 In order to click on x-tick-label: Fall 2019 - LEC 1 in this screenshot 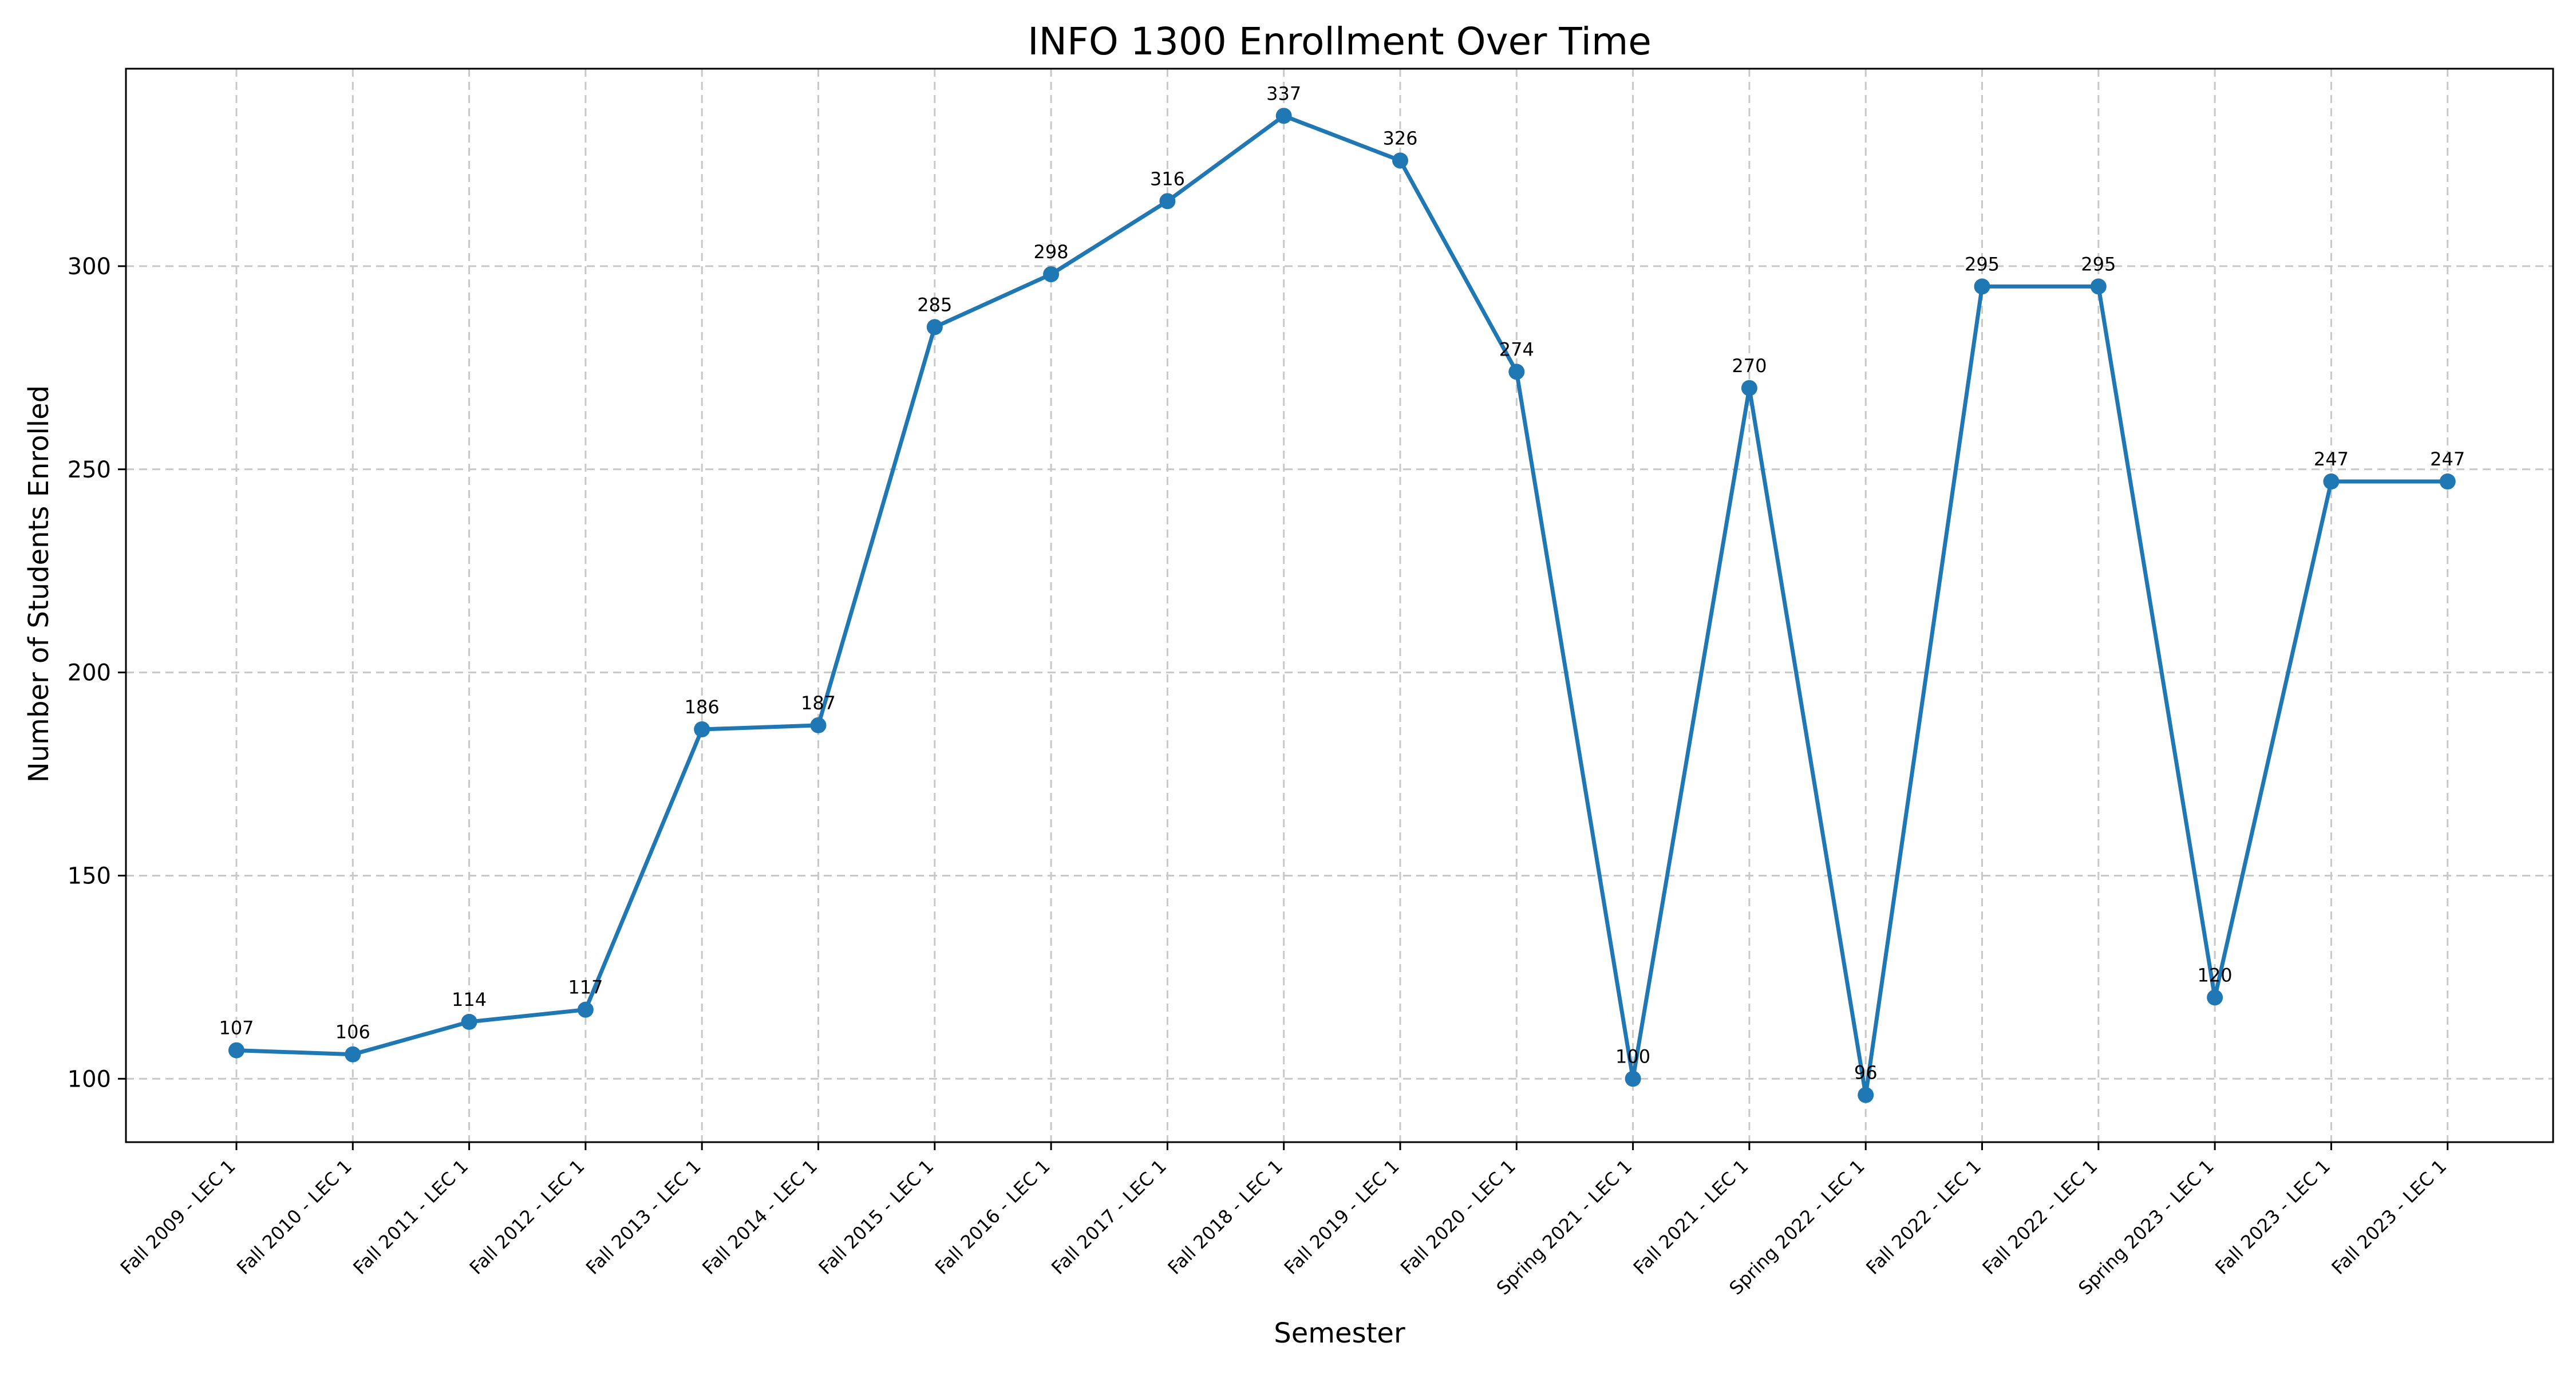, I will do `click(1342, 1217)`.